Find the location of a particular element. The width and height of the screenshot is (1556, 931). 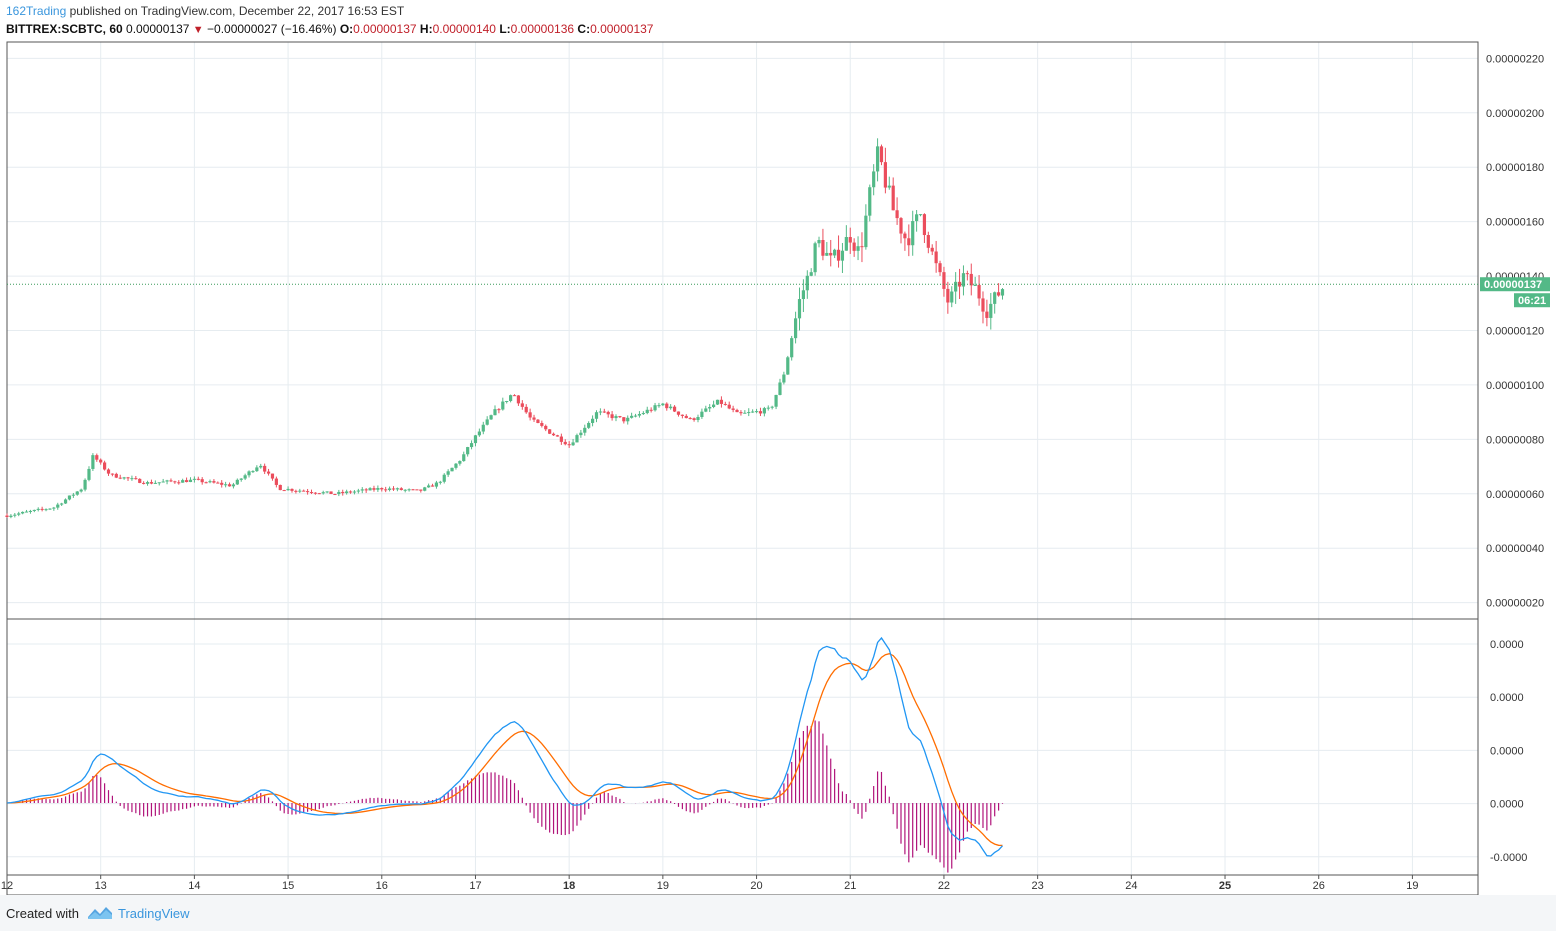

y-tick-label: 0.00000040 is located at coordinates (1515, 549).